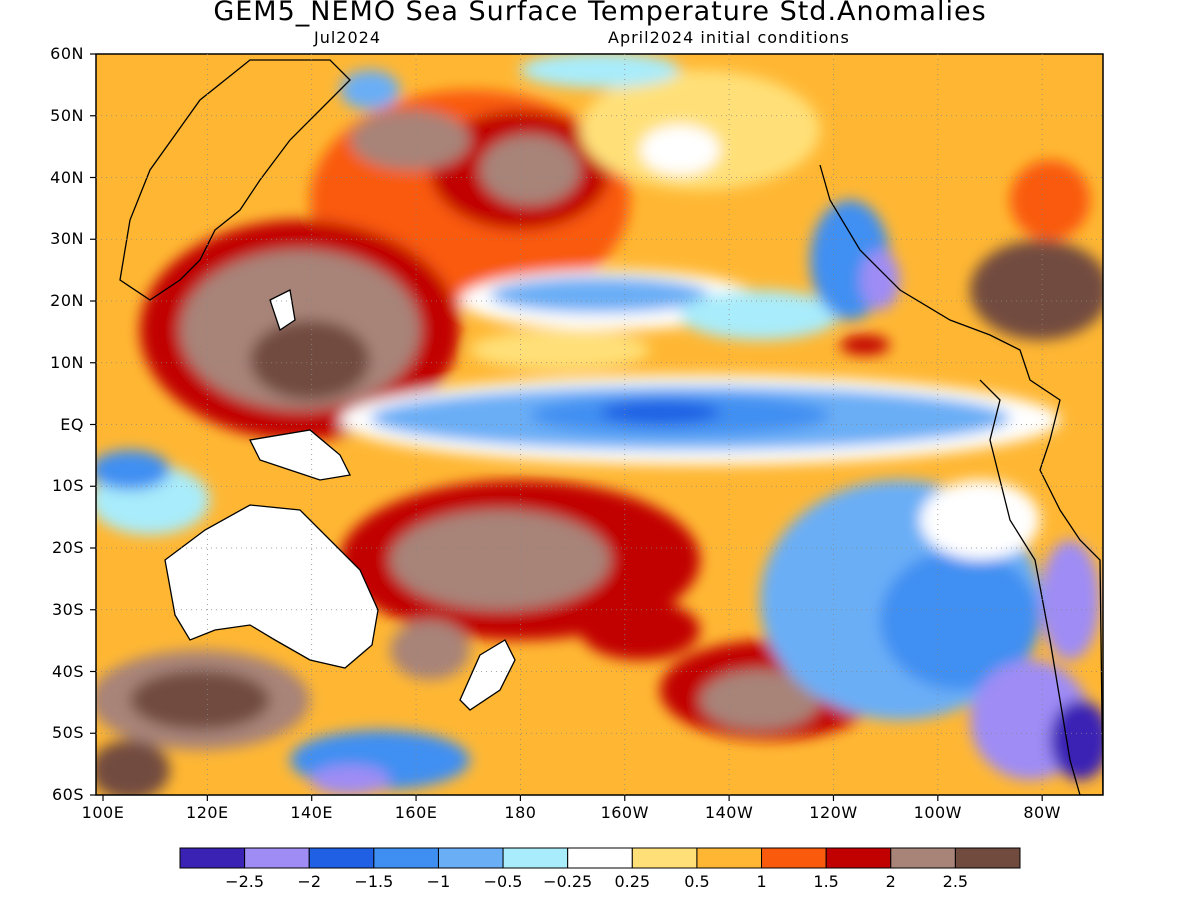 Image resolution: width=1200 pixels, height=900 pixels. What do you see at coordinates (729, 812) in the screenshot?
I see `lon-label: 140W` at bounding box center [729, 812].